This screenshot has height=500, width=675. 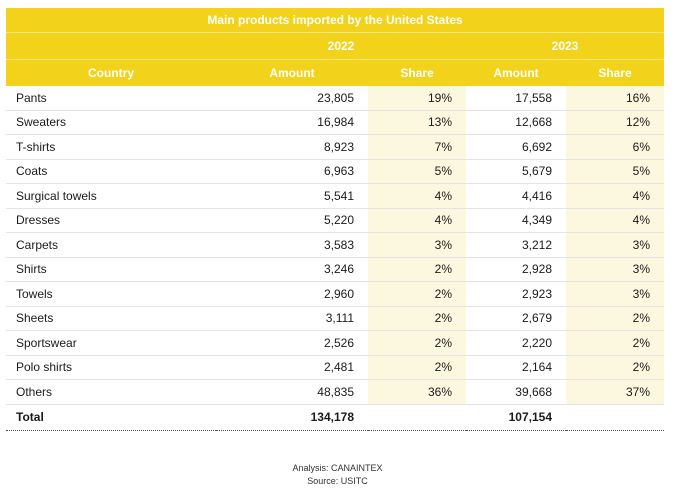 What do you see at coordinates (292, 171) in the screenshot?
I see `row-amount-2022: 6,963` at bounding box center [292, 171].